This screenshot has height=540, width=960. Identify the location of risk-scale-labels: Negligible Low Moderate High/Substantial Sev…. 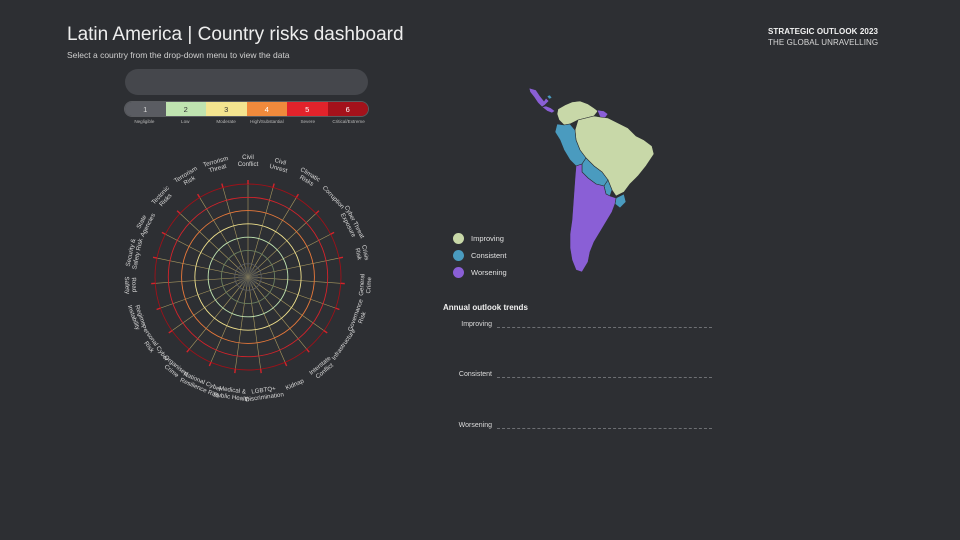
(246, 121).